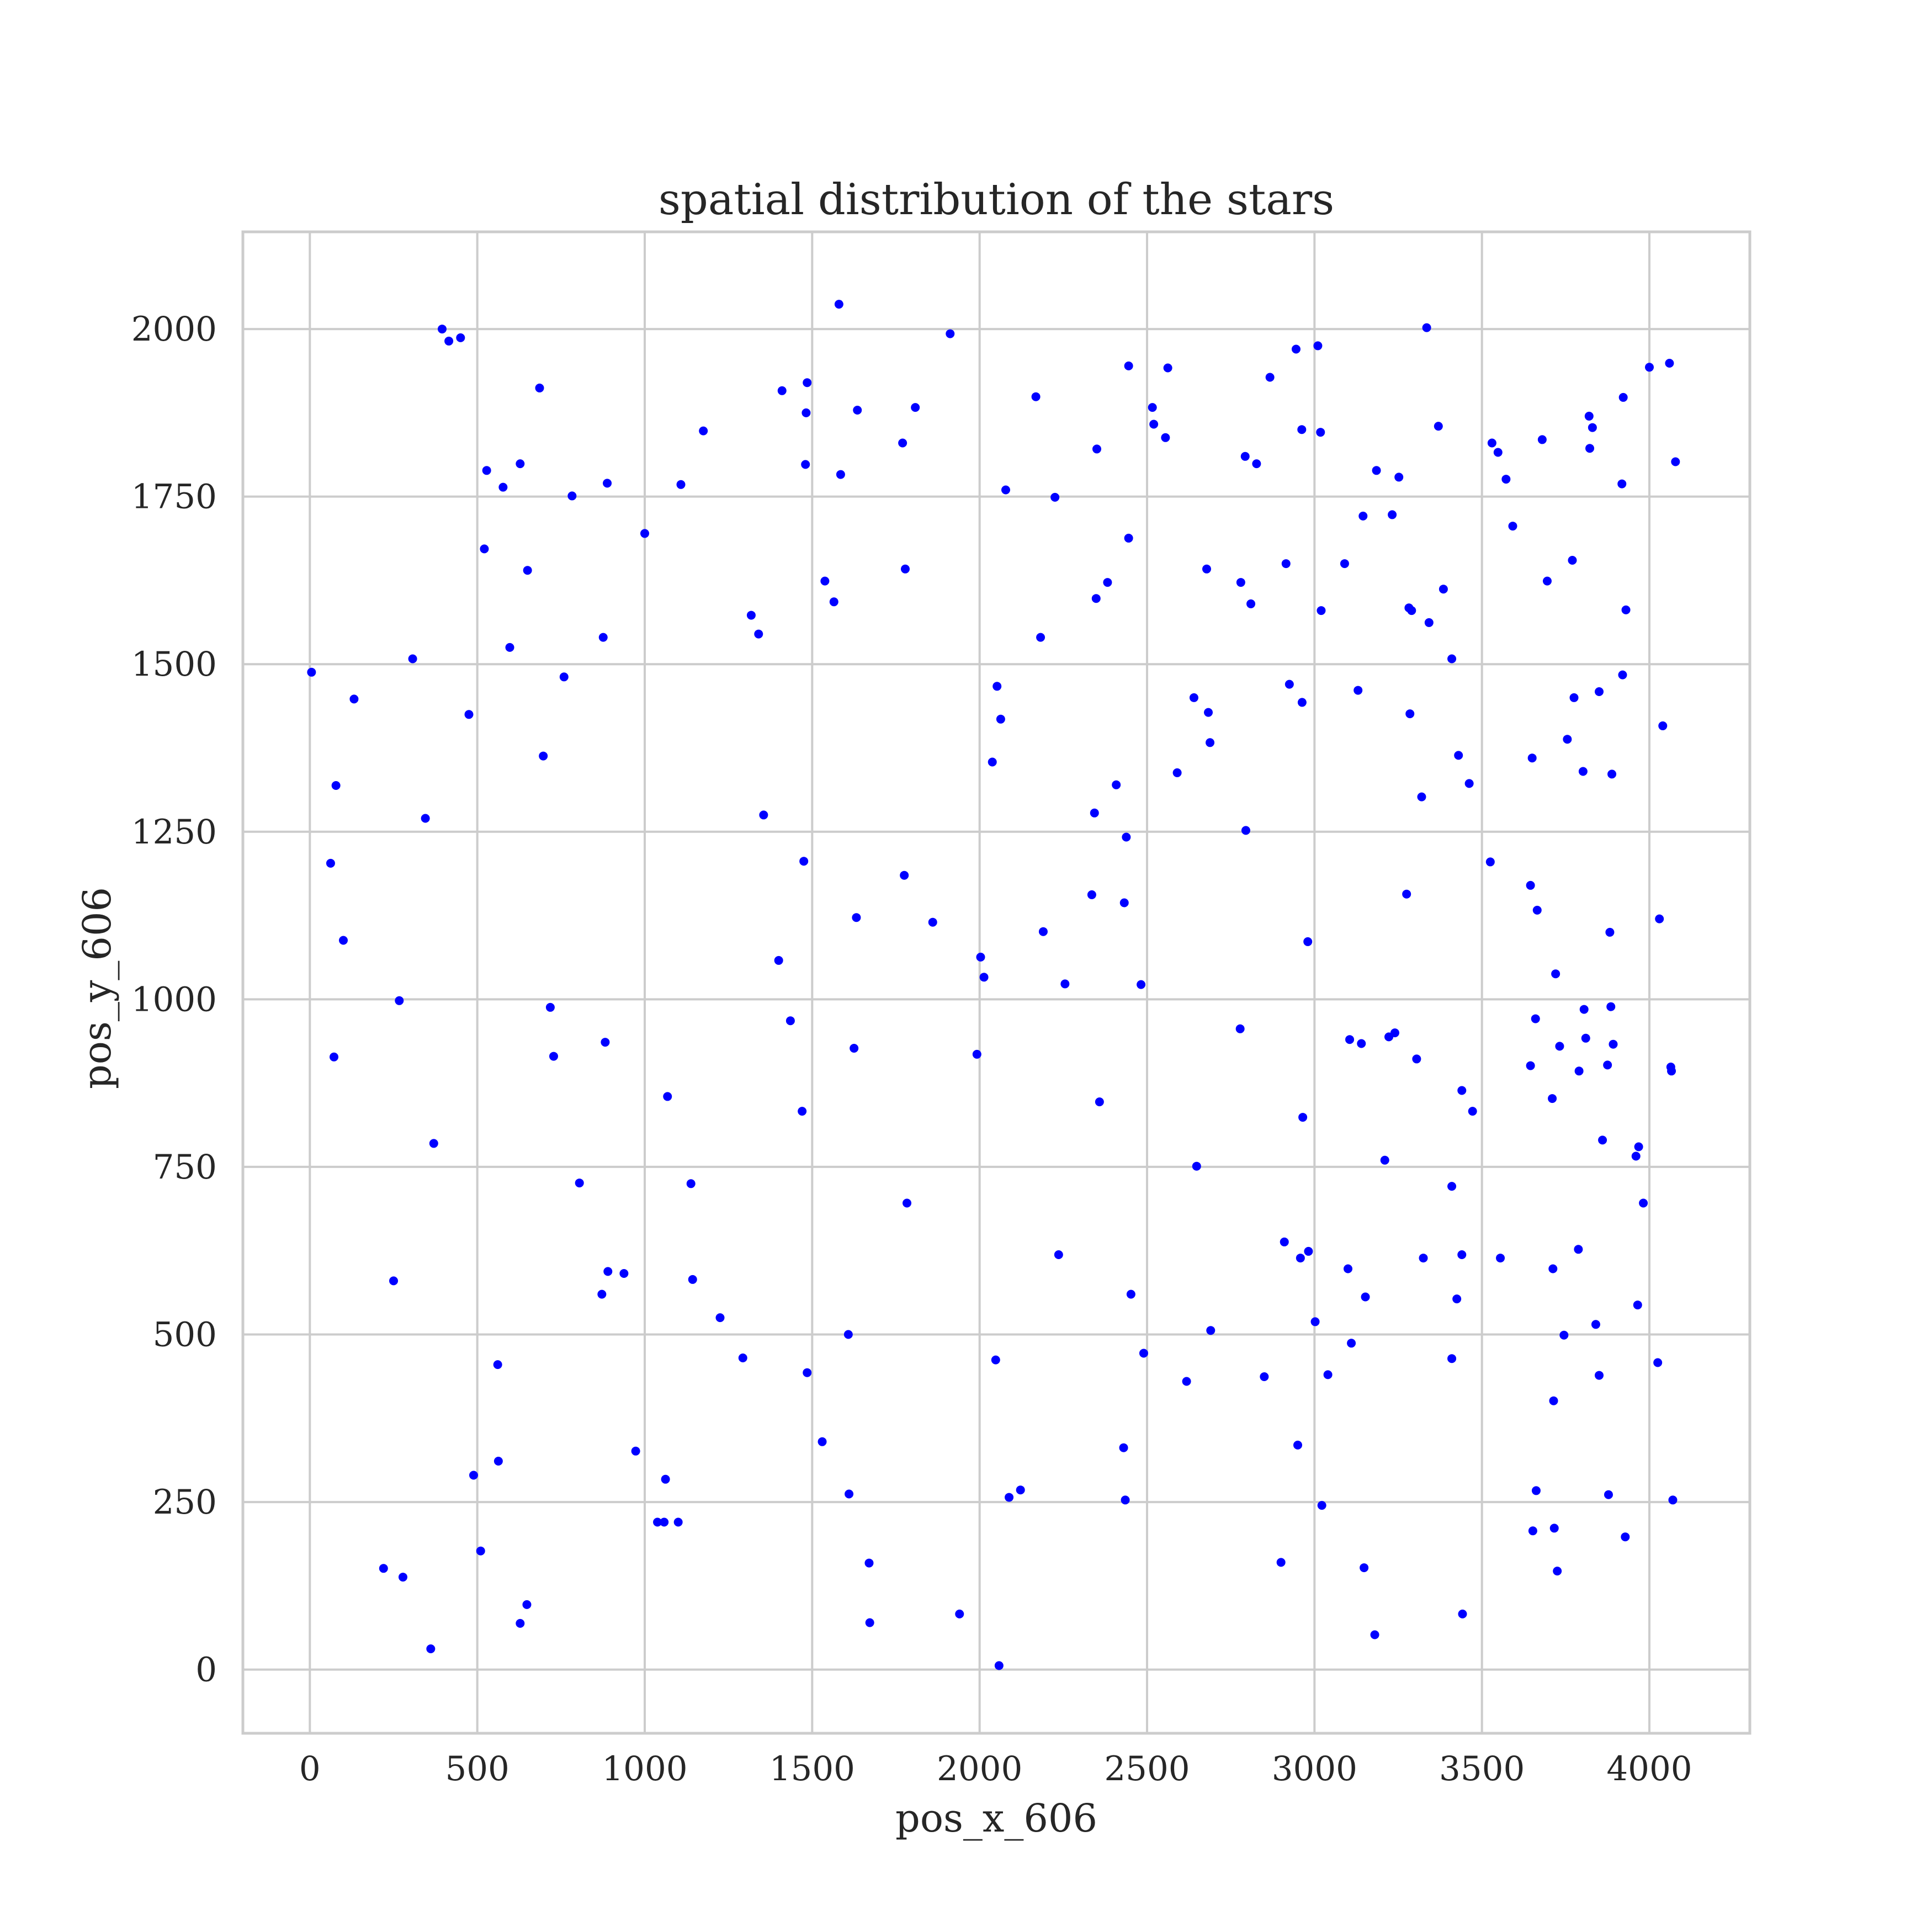  Describe the element at coordinates (996, 1769) in the screenshot. I see `x-tick-labels: 0 500 1000 1500 2000 2500 3000 3500 4000` at that location.